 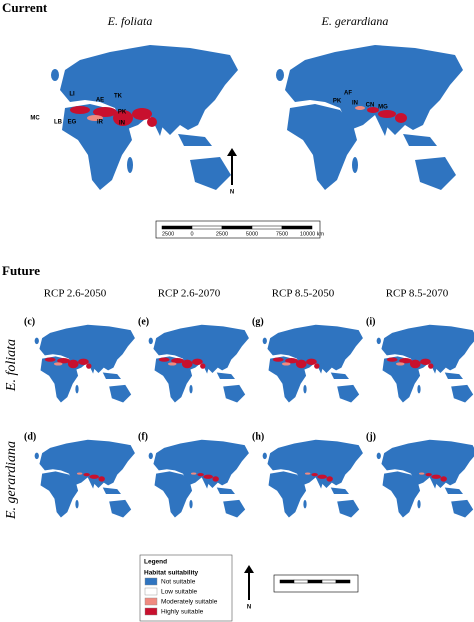 What do you see at coordinates (75, 294) in the screenshot?
I see `column-header: RCP 2.6-2050` at bounding box center [75, 294].